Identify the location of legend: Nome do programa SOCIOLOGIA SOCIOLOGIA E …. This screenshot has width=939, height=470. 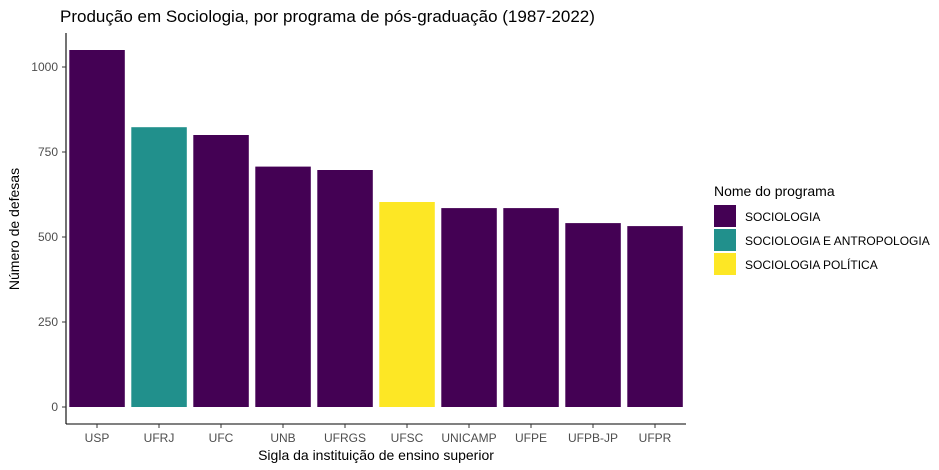
(822, 229).